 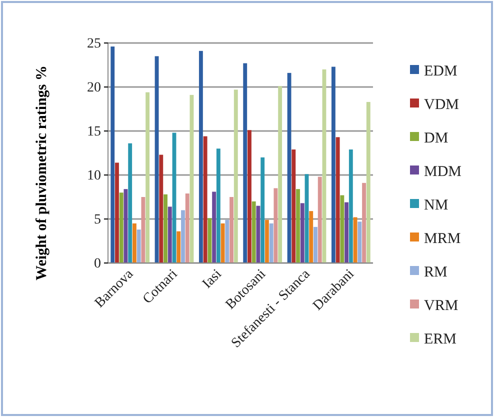 What do you see at coordinates (94, 176) in the screenshot?
I see `y-tick-label: 10` at bounding box center [94, 176].